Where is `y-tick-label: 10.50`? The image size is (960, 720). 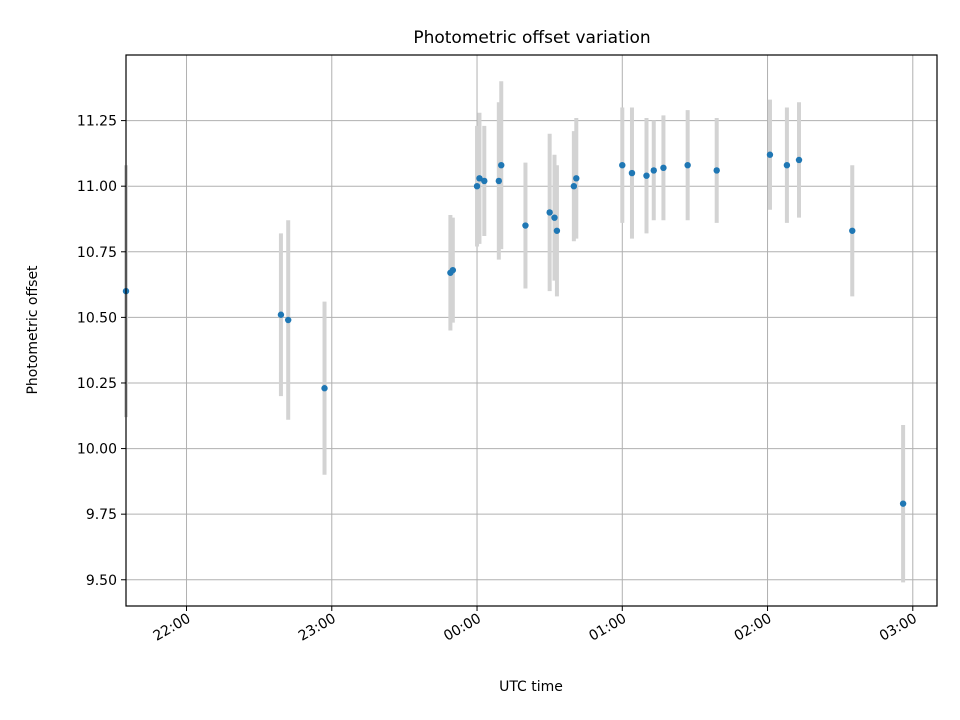
y-tick-label: 10.50 is located at coordinates (97, 318).